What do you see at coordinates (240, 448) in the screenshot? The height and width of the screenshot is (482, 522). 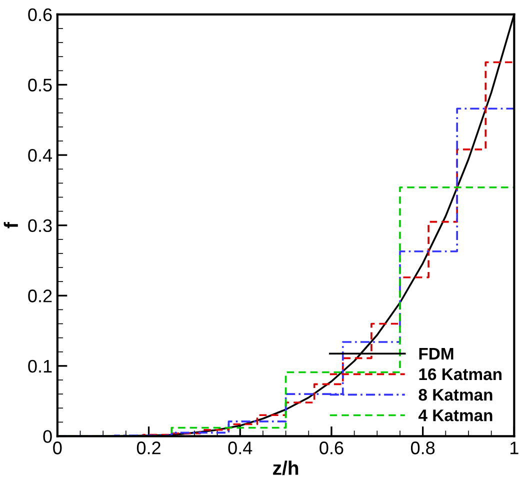 I see `x-tick-label: 0.4` at bounding box center [240, 448].